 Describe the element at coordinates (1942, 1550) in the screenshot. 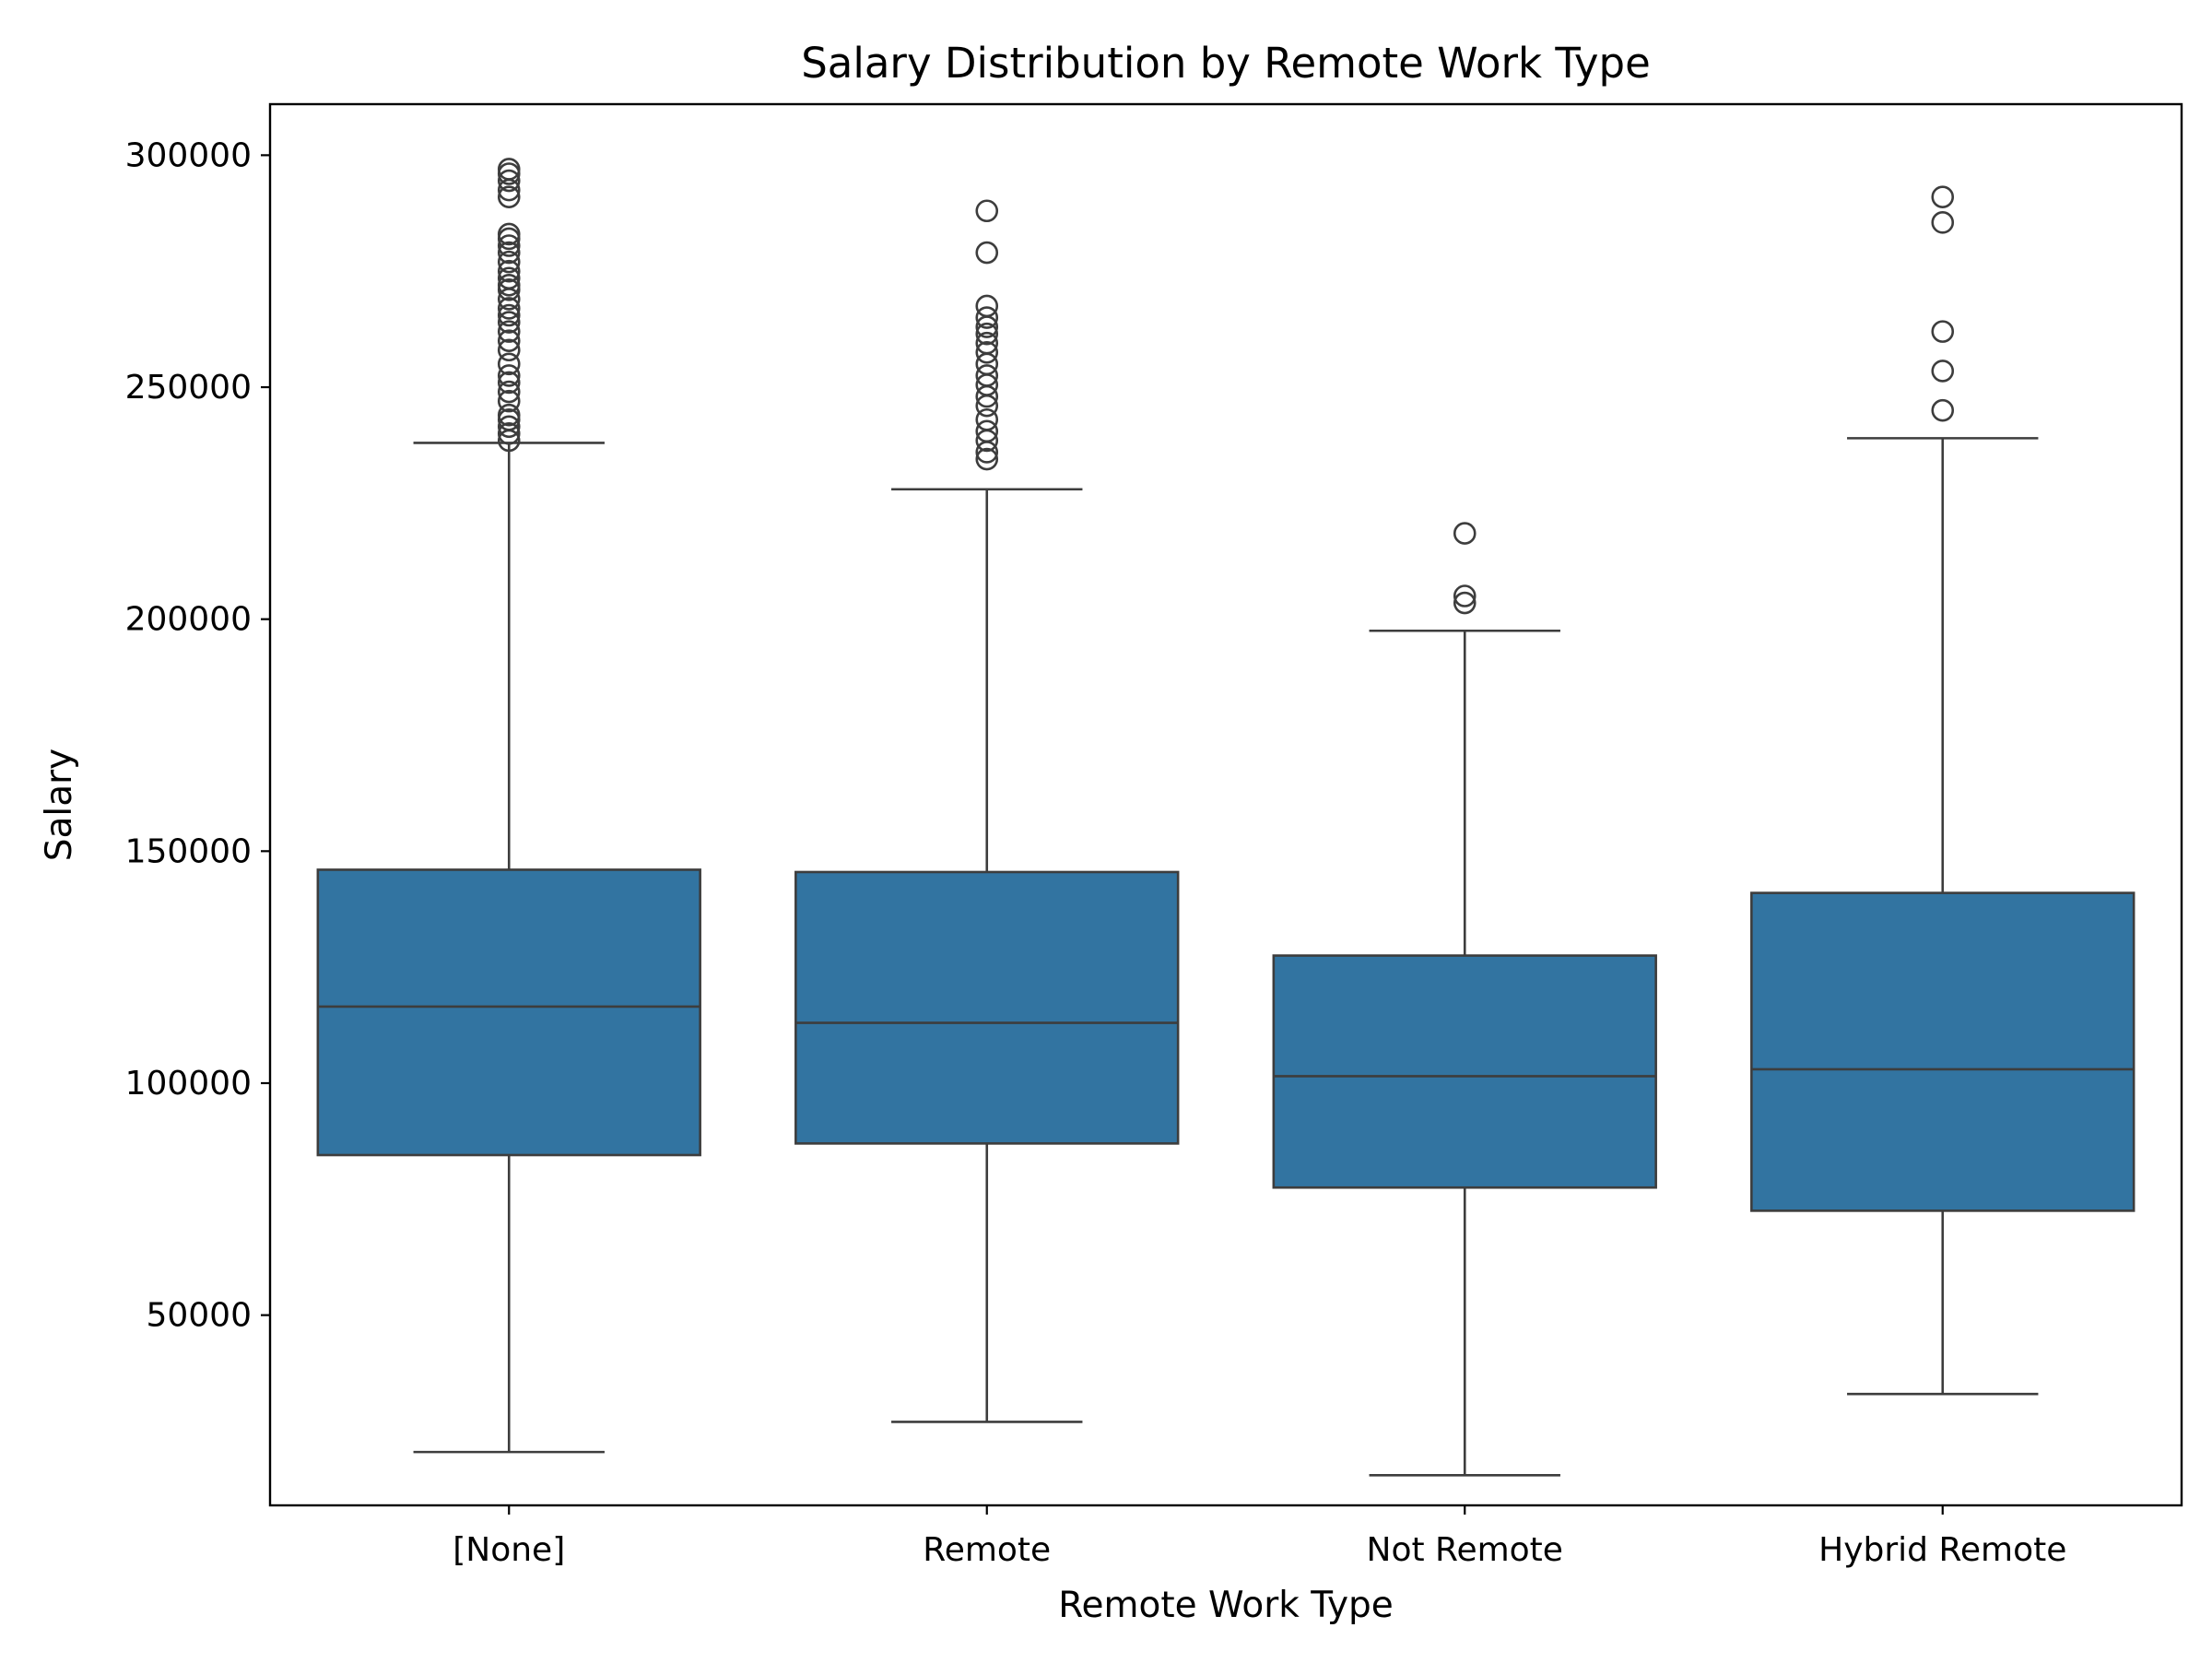

I see `x-tick-label: Hybrid Remote` at that location.